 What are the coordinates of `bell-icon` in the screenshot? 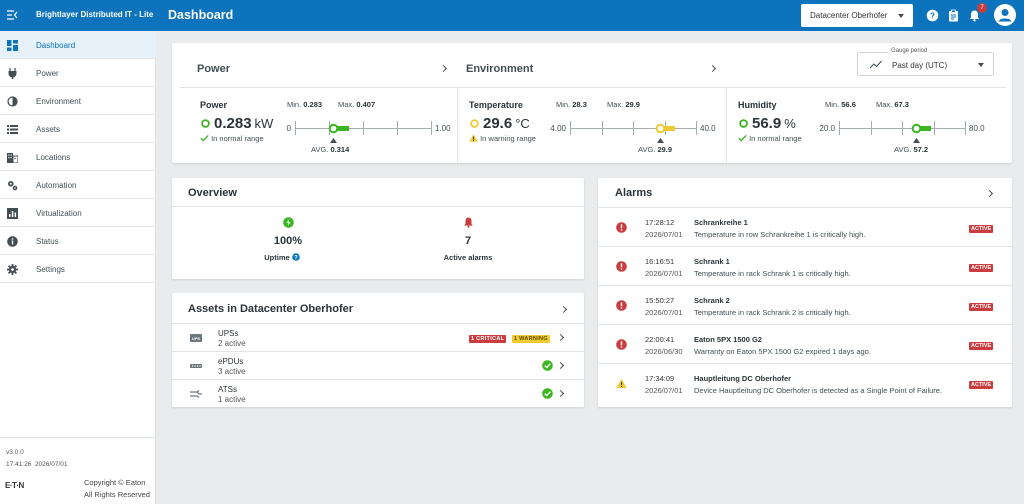 It's located at (974, 15).